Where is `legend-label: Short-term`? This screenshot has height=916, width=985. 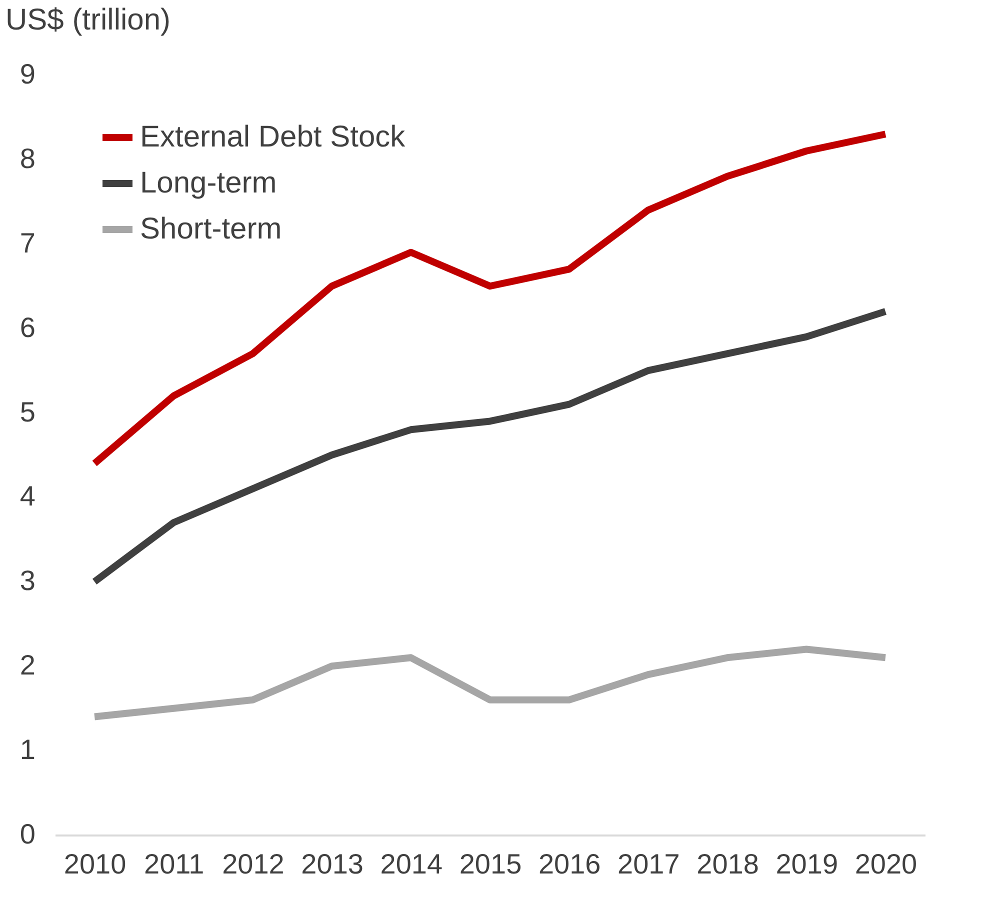 legend-label: Short-term is located at coordinates (211, 229).